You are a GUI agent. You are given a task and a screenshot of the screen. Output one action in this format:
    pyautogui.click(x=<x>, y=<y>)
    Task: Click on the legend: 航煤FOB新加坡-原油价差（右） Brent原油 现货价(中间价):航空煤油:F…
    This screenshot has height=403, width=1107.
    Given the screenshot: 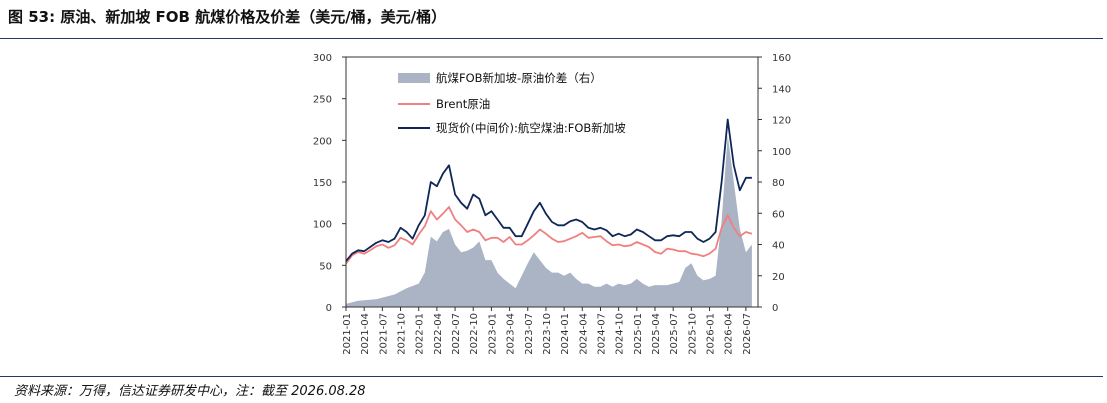 What is the action you would take?
    pyautogui.click(x=512, y=103)
    